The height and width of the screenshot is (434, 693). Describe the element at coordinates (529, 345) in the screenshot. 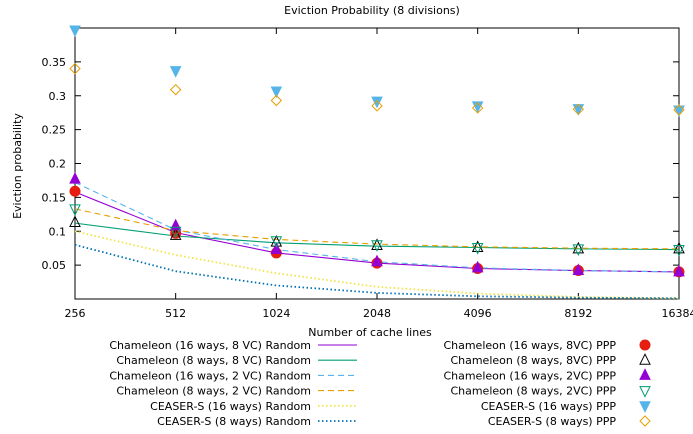

I see `legend-label: Chameleon (16 ways, 8VC) PPP` at that location.